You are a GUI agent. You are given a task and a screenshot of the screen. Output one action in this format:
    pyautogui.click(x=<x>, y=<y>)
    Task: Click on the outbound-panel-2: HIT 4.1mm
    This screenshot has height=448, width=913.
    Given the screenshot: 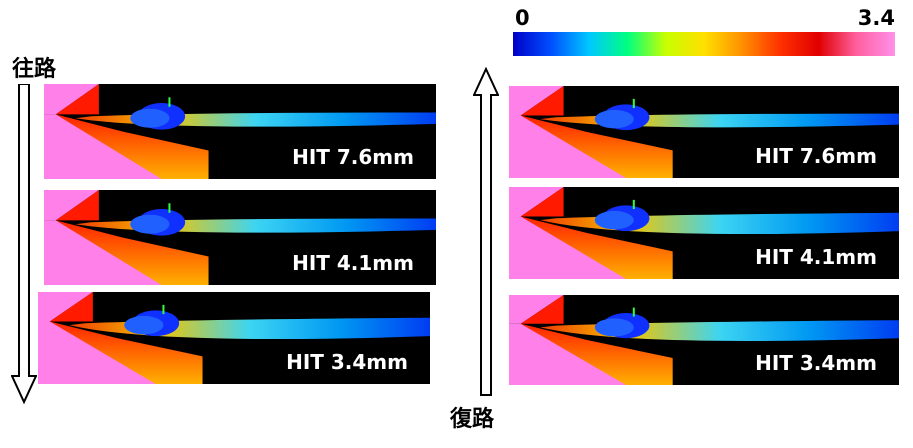 What is the action you would take?
    pyautogui.click(x=240, y=237)
    